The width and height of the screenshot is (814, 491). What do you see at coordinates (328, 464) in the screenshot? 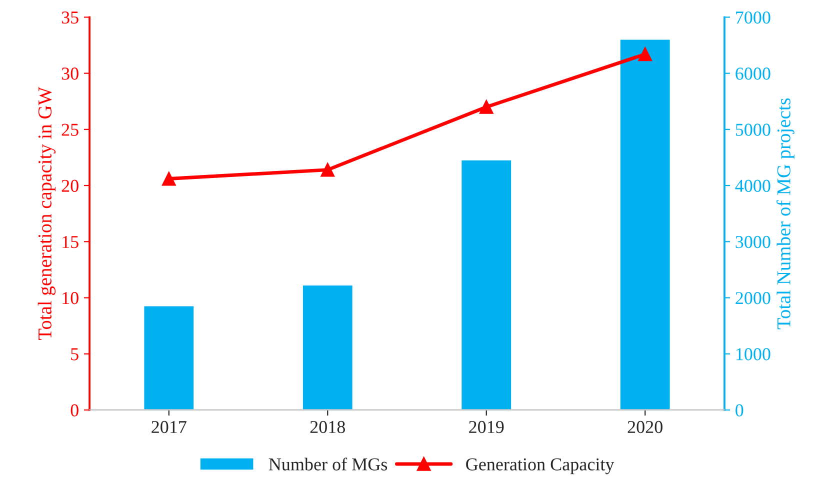
I see `legend-label: Number of MGs` at bounding box center [328, 464].